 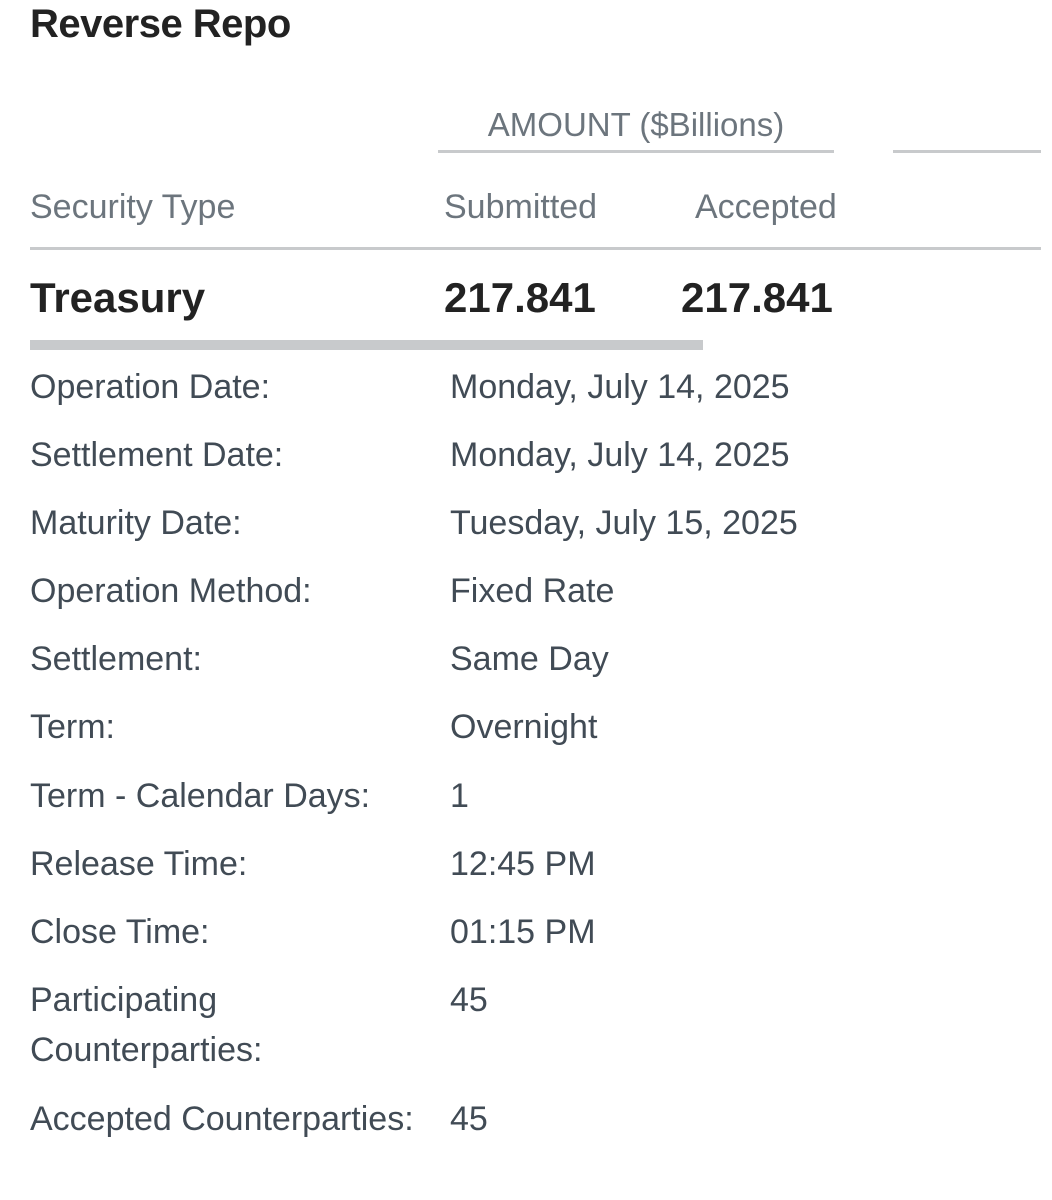 What do you see at coordinates (757, 297) in the screenshot?
I see `treasury-accepted-value: 217.841` at bounding box center [757, 297].